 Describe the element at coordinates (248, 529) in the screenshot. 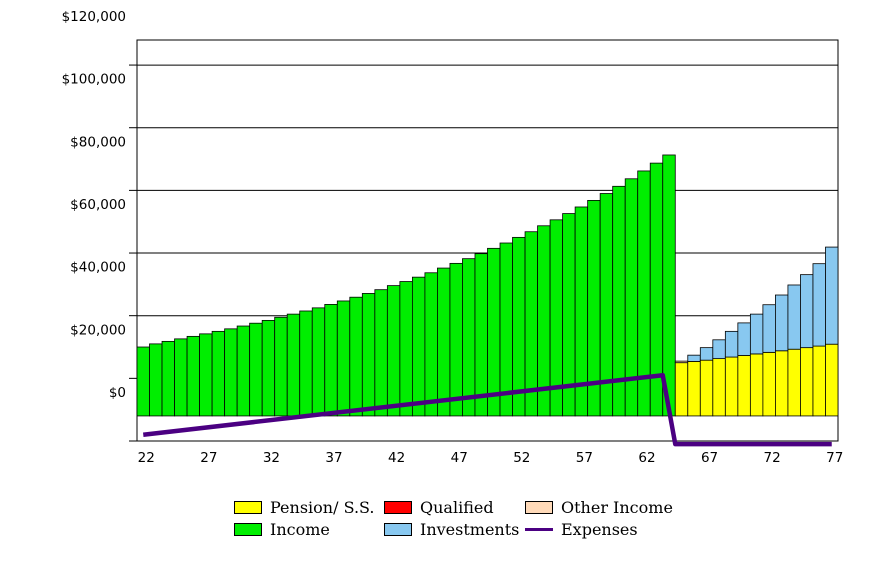

I see `legend-swatch-income` at that location.